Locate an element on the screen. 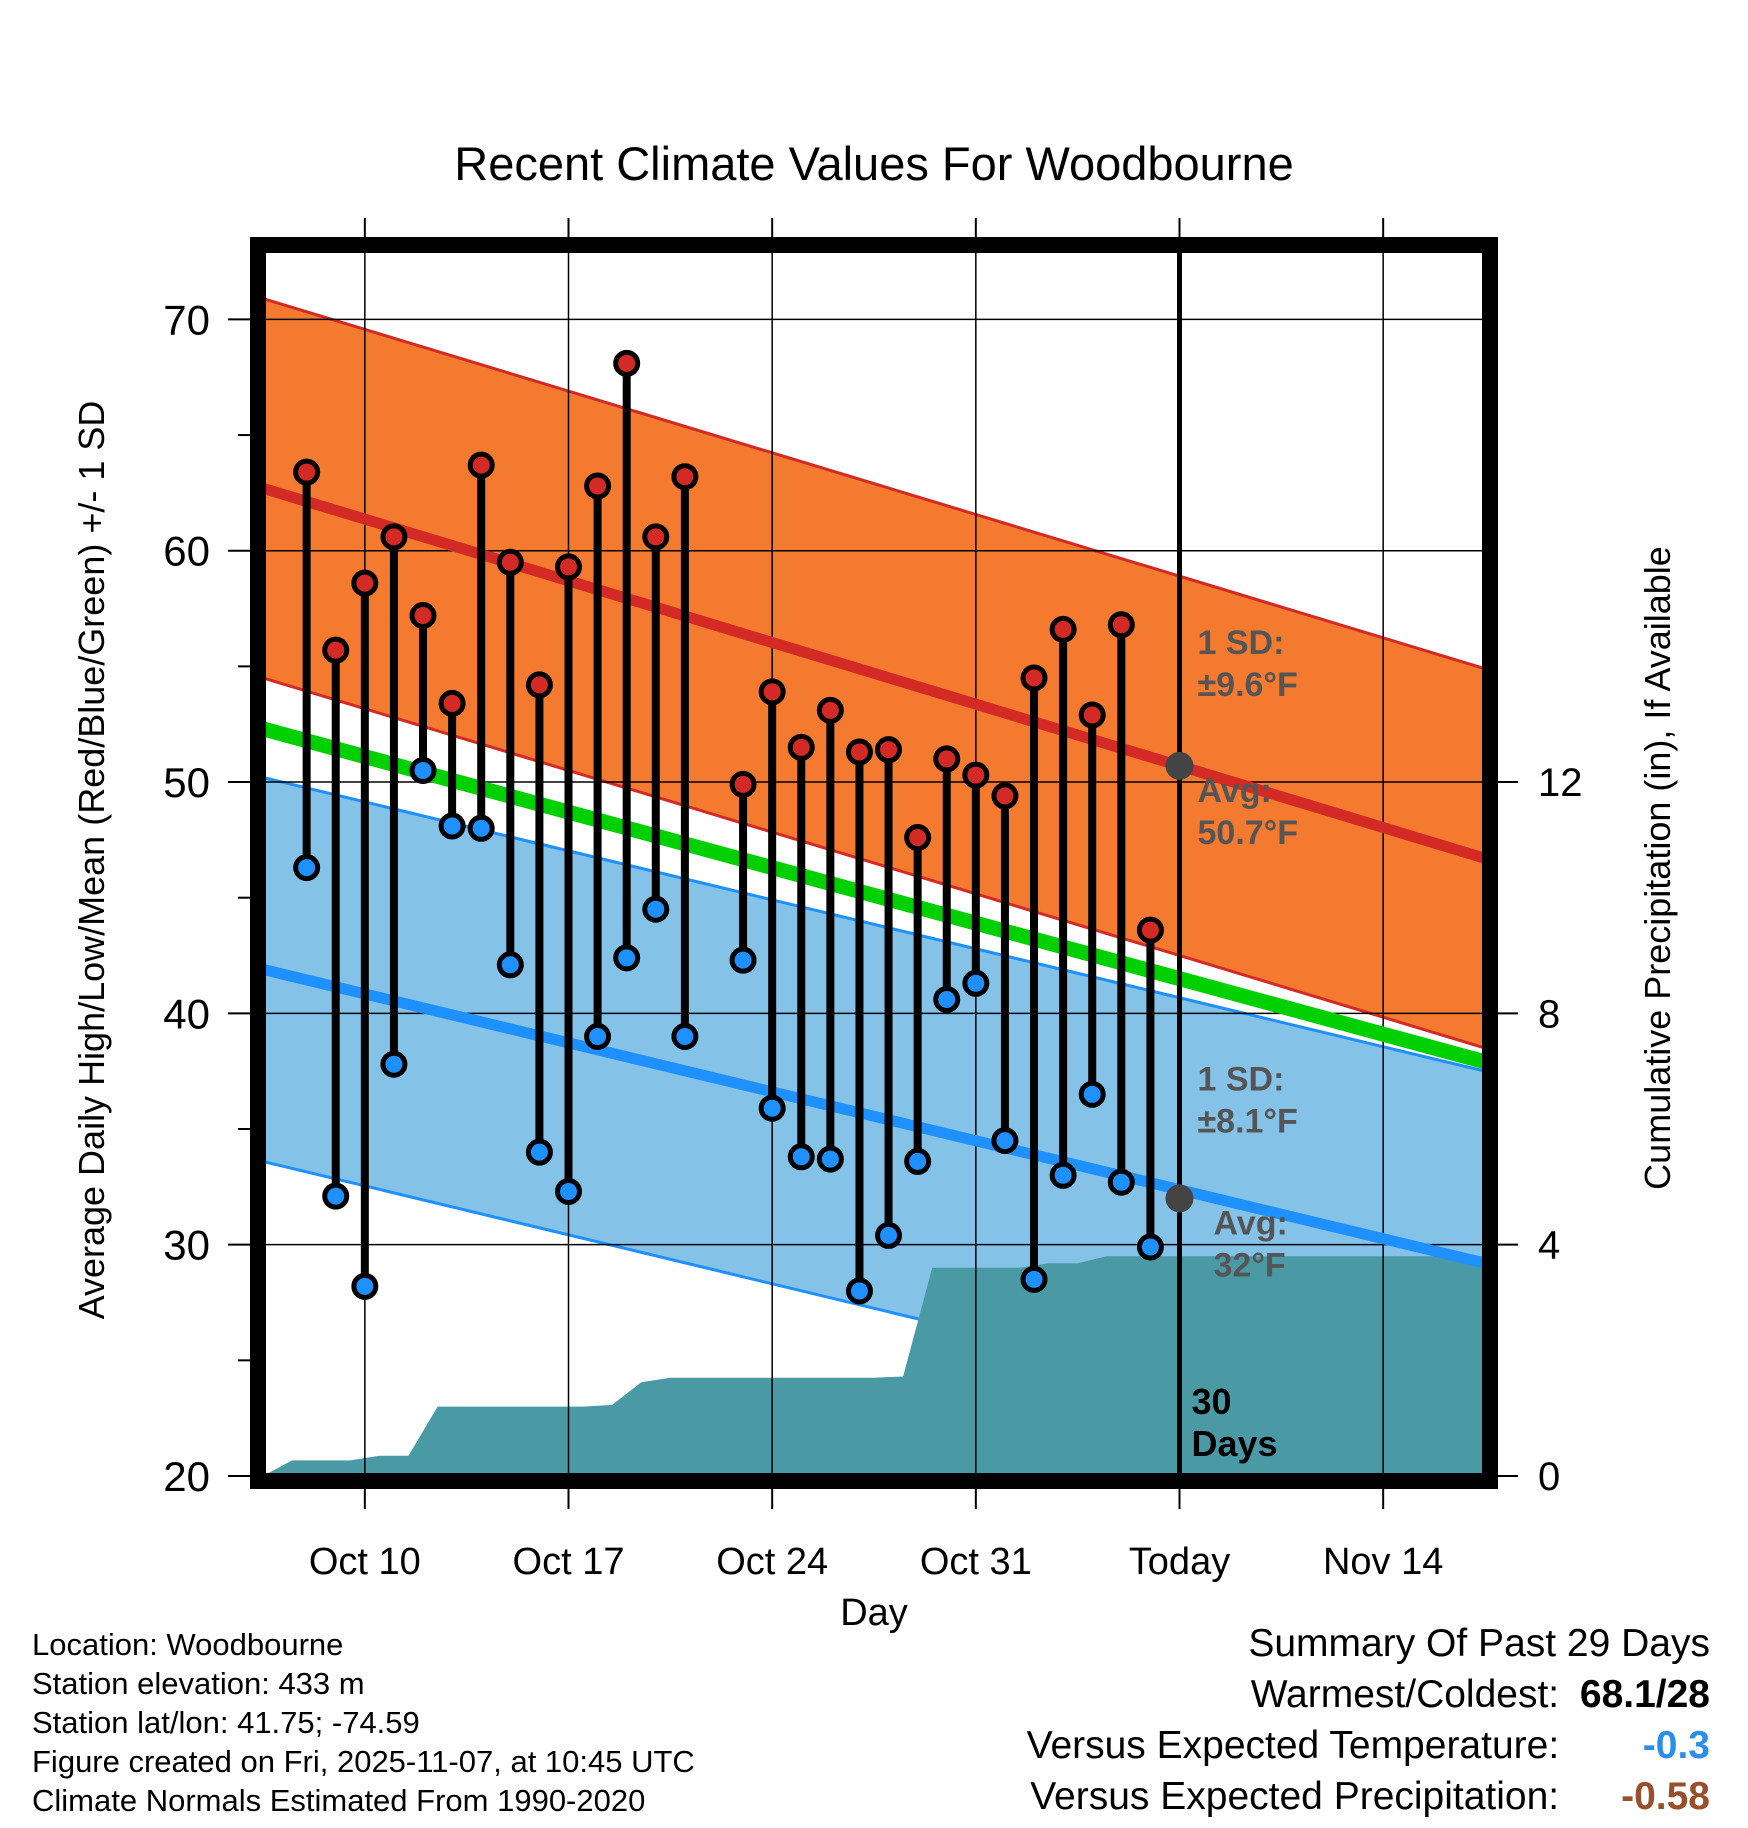 The width and height of the screenshot is (1748, 1828). normal-high-line is located at coordinates (874, 673).